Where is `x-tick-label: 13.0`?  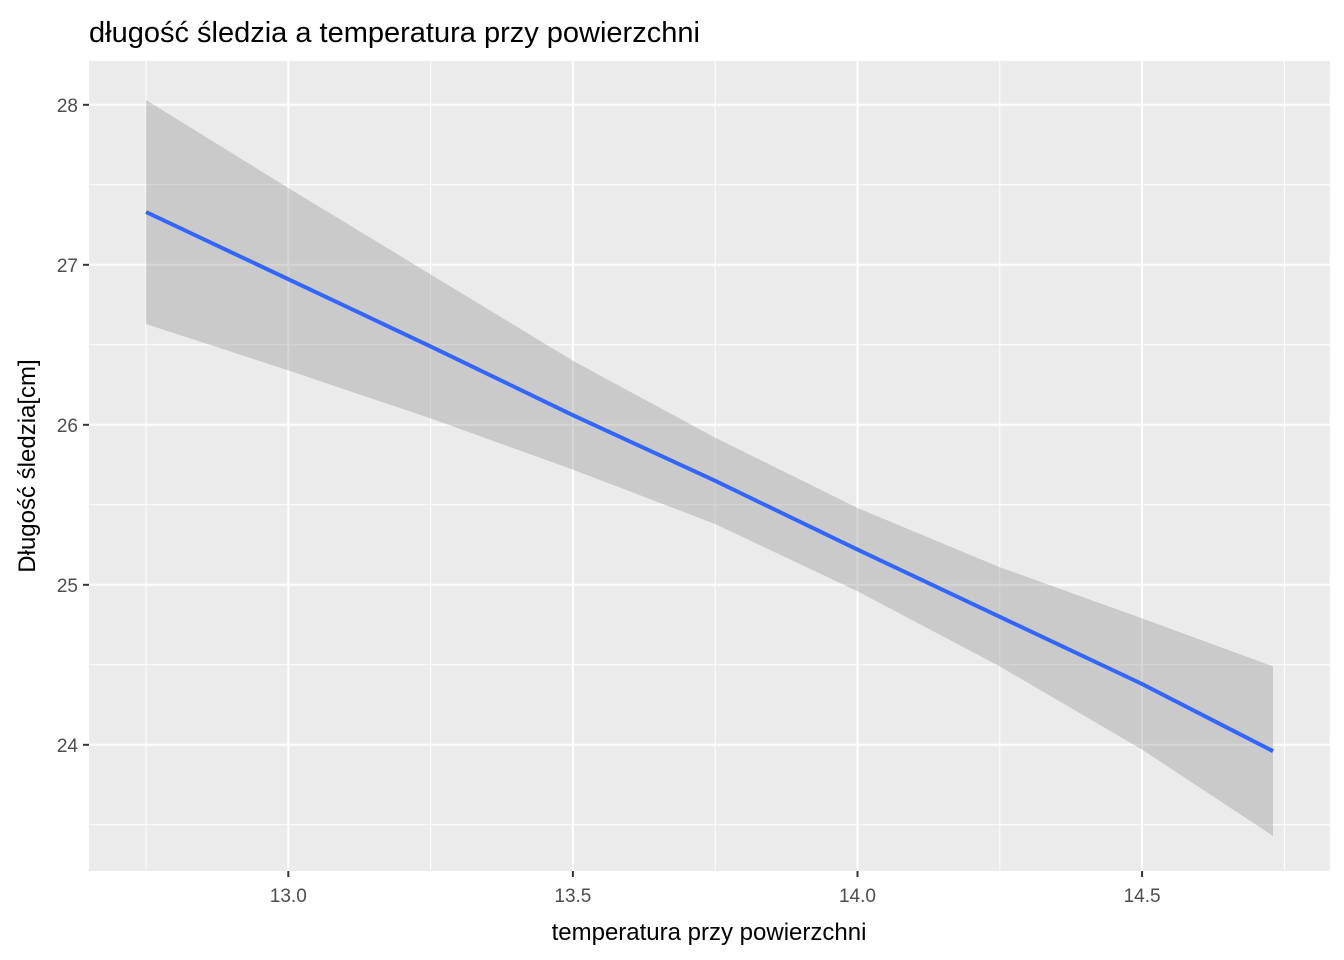
x-tick-label: 13.0 is located at coordinates (288, 896).